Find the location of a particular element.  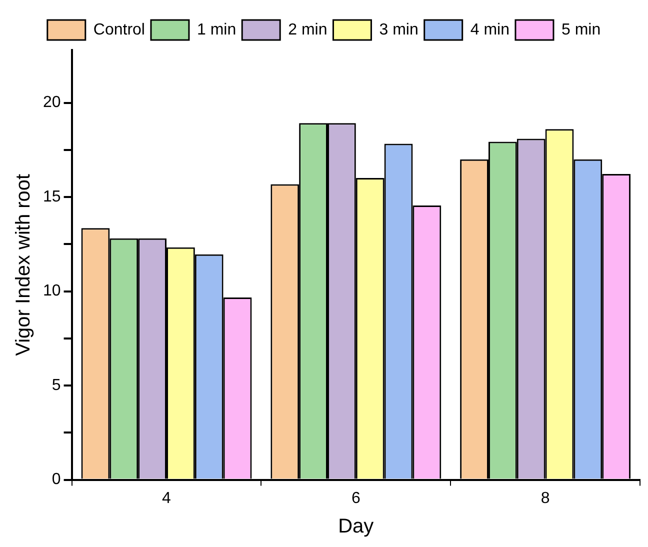

y-tick-label: 15 is located at coordinates (52, 197).